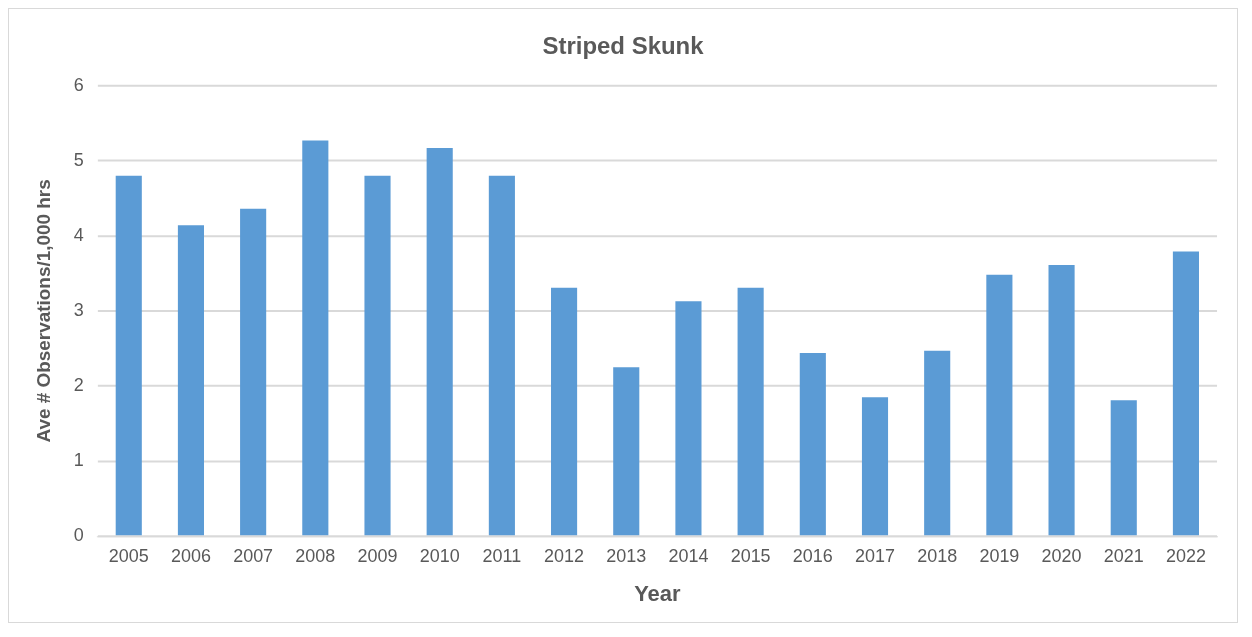  What do you see at coordinates (315, 555) in the screenshot?
I see `x-tick-label: 2008` at bounding box center [315, 555].